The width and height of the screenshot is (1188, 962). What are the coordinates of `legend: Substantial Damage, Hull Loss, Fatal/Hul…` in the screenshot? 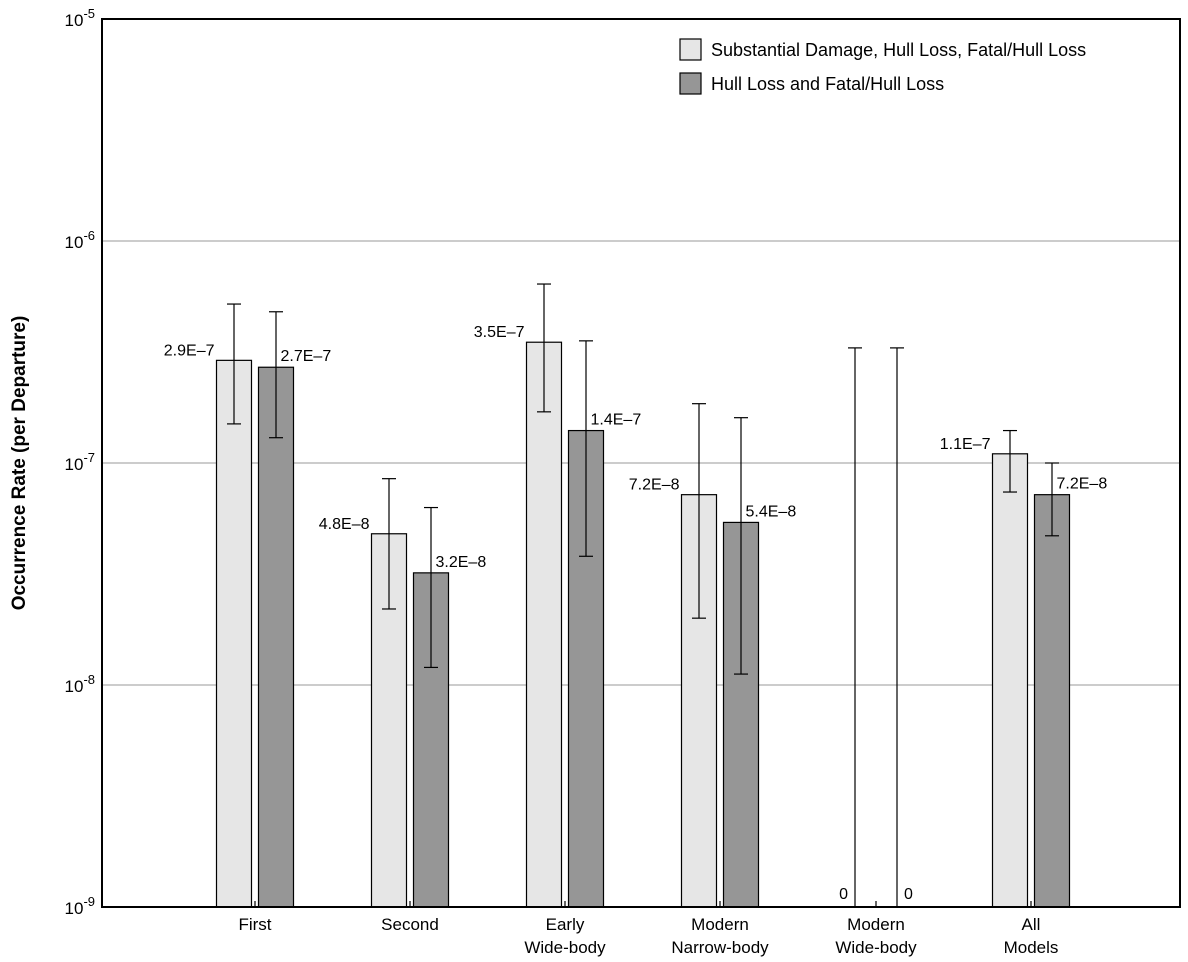 It's located at (882, 66).